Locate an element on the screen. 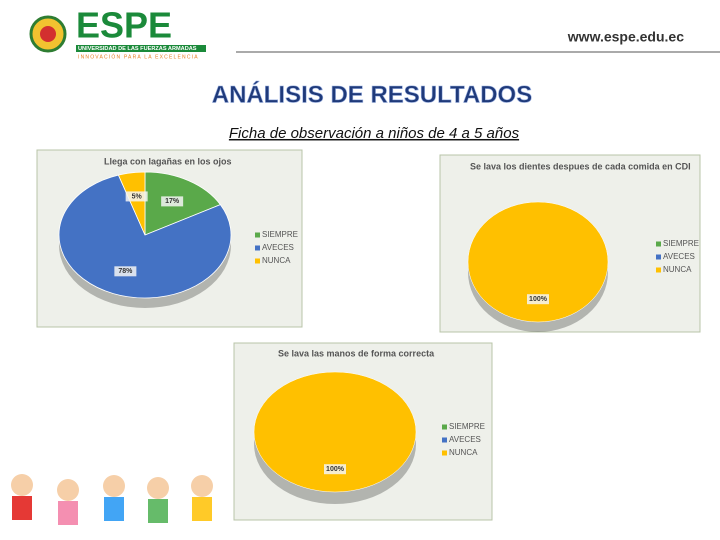  data-label: 78% is located at coordinates (125, 271).